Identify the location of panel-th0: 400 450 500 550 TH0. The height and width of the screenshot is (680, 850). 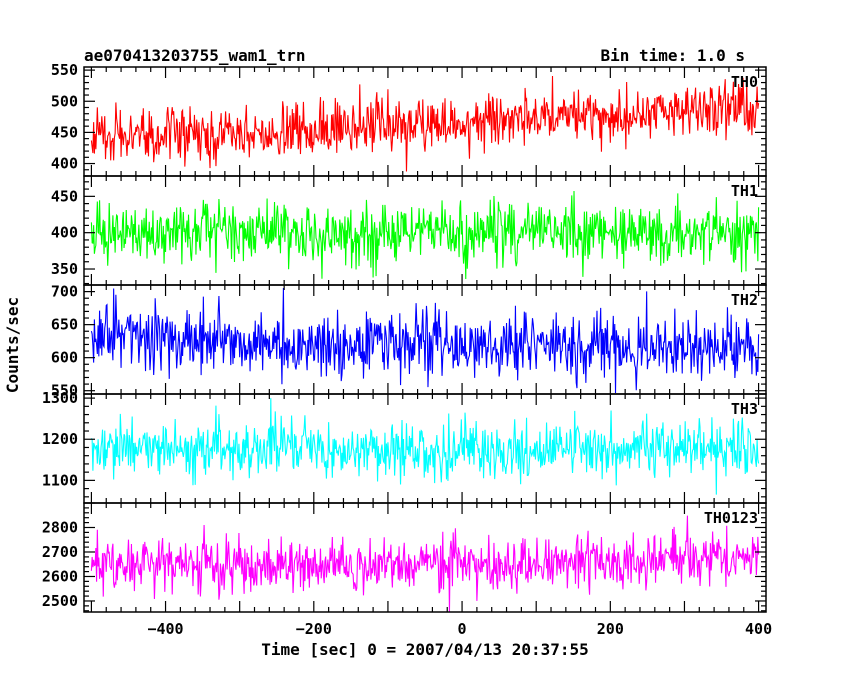
(409, 119).